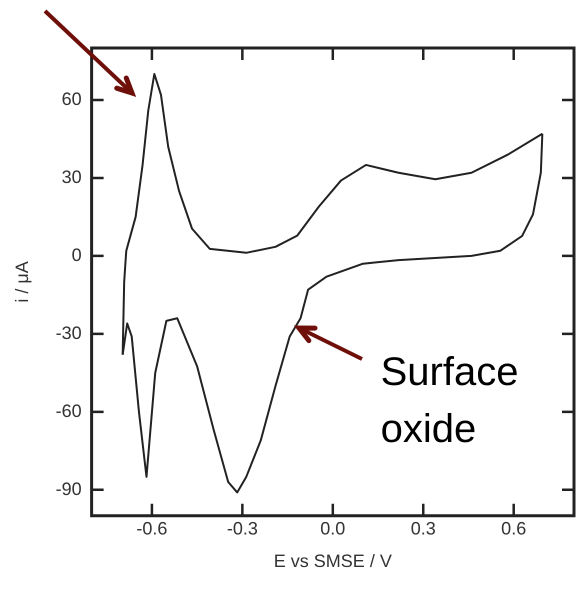  What do you see at coordinates (333, 528) in the screenshot?
I see `x-tick-label: 0.0` at bounding box center [333, 528].